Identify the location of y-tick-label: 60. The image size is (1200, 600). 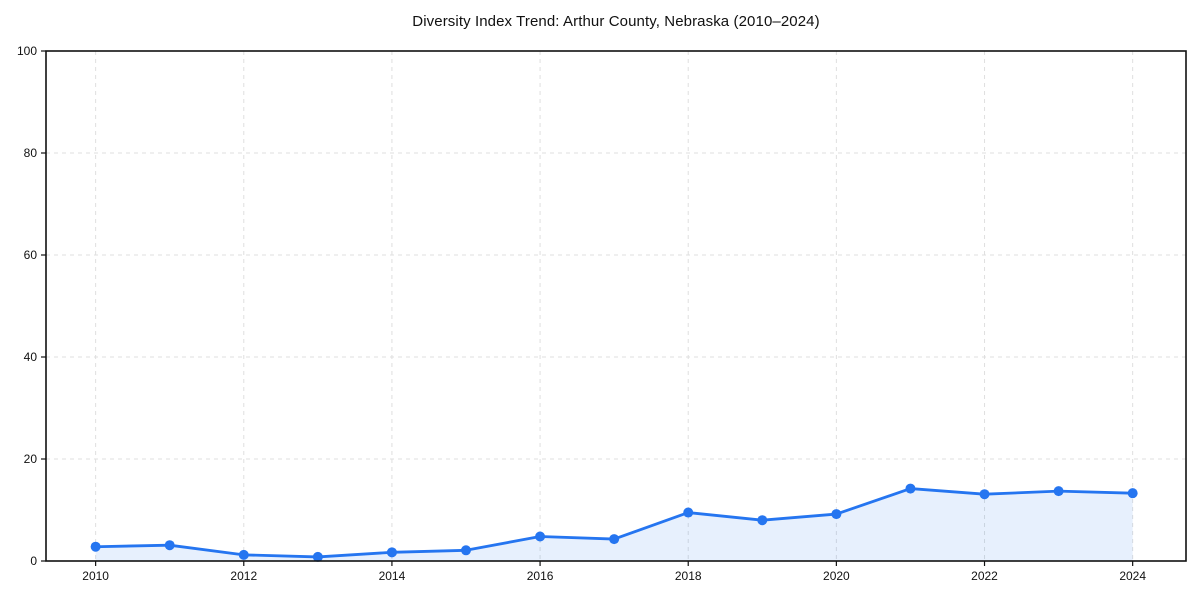
(31, 255).